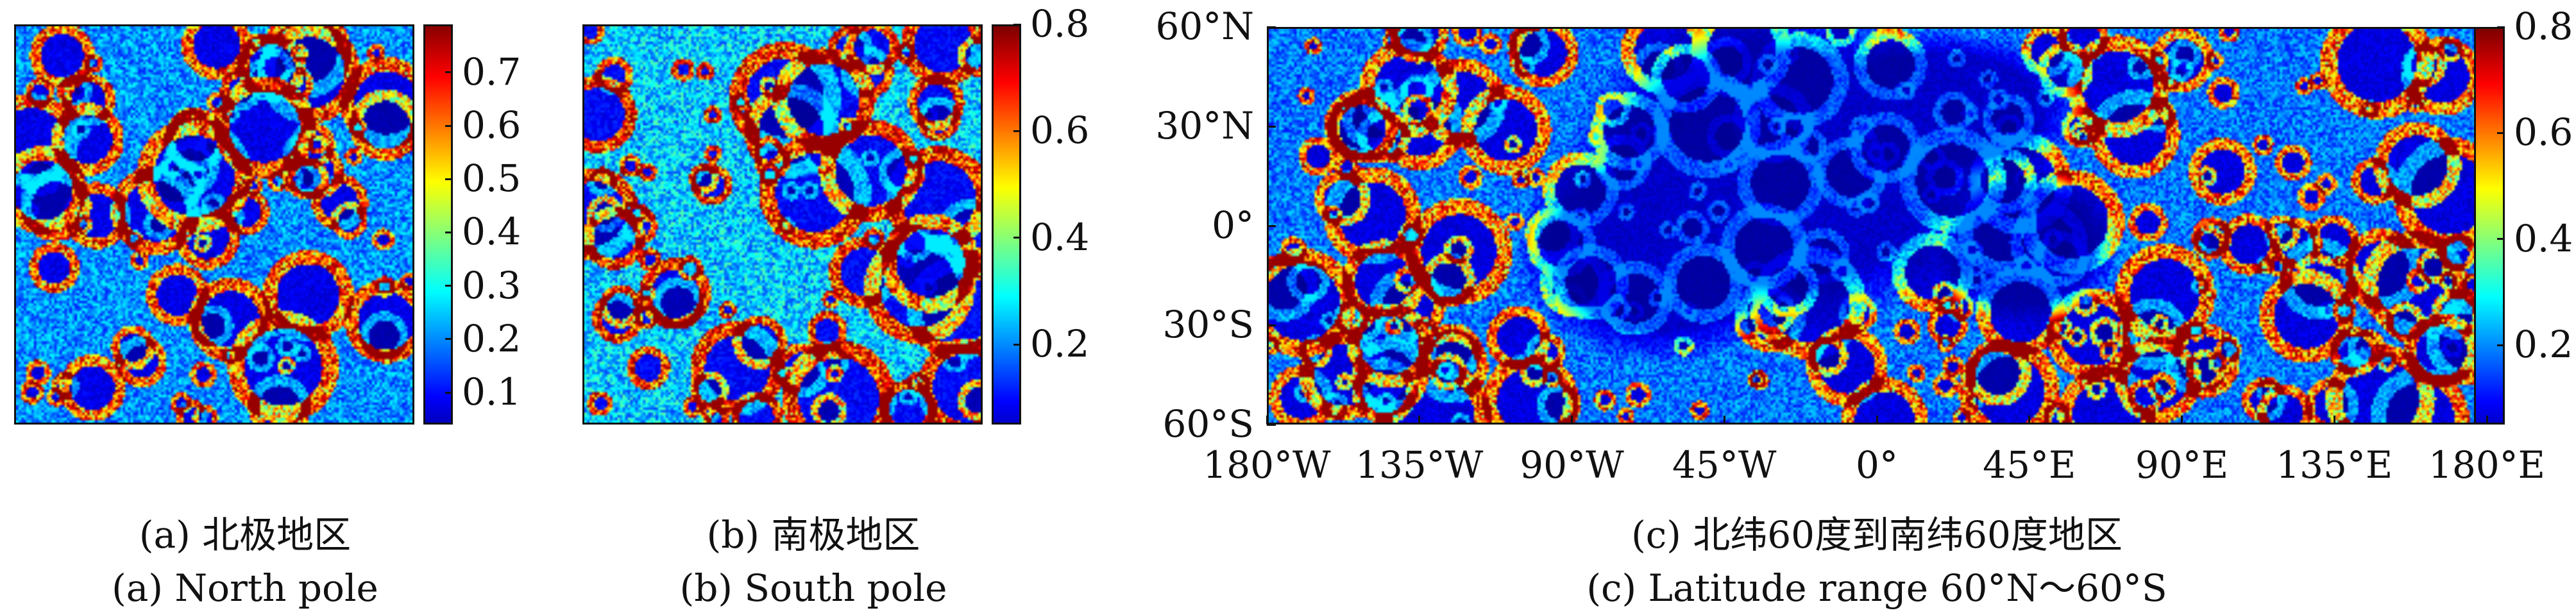 This screenshot has height=615, width=2576. I want to click on north-pole-caption-en: (a) North pole, so click(245, 588).